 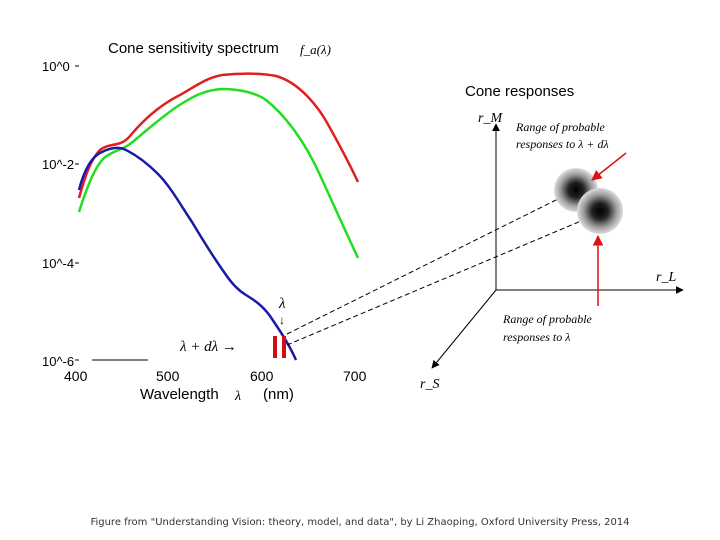 I want to click on axis-s, so click(x=464, y=329).